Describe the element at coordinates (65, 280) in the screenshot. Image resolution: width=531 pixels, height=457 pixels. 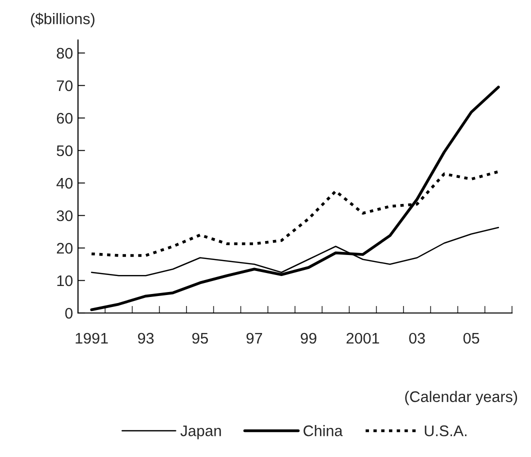
I see `y-tick-label: 10` at that location.